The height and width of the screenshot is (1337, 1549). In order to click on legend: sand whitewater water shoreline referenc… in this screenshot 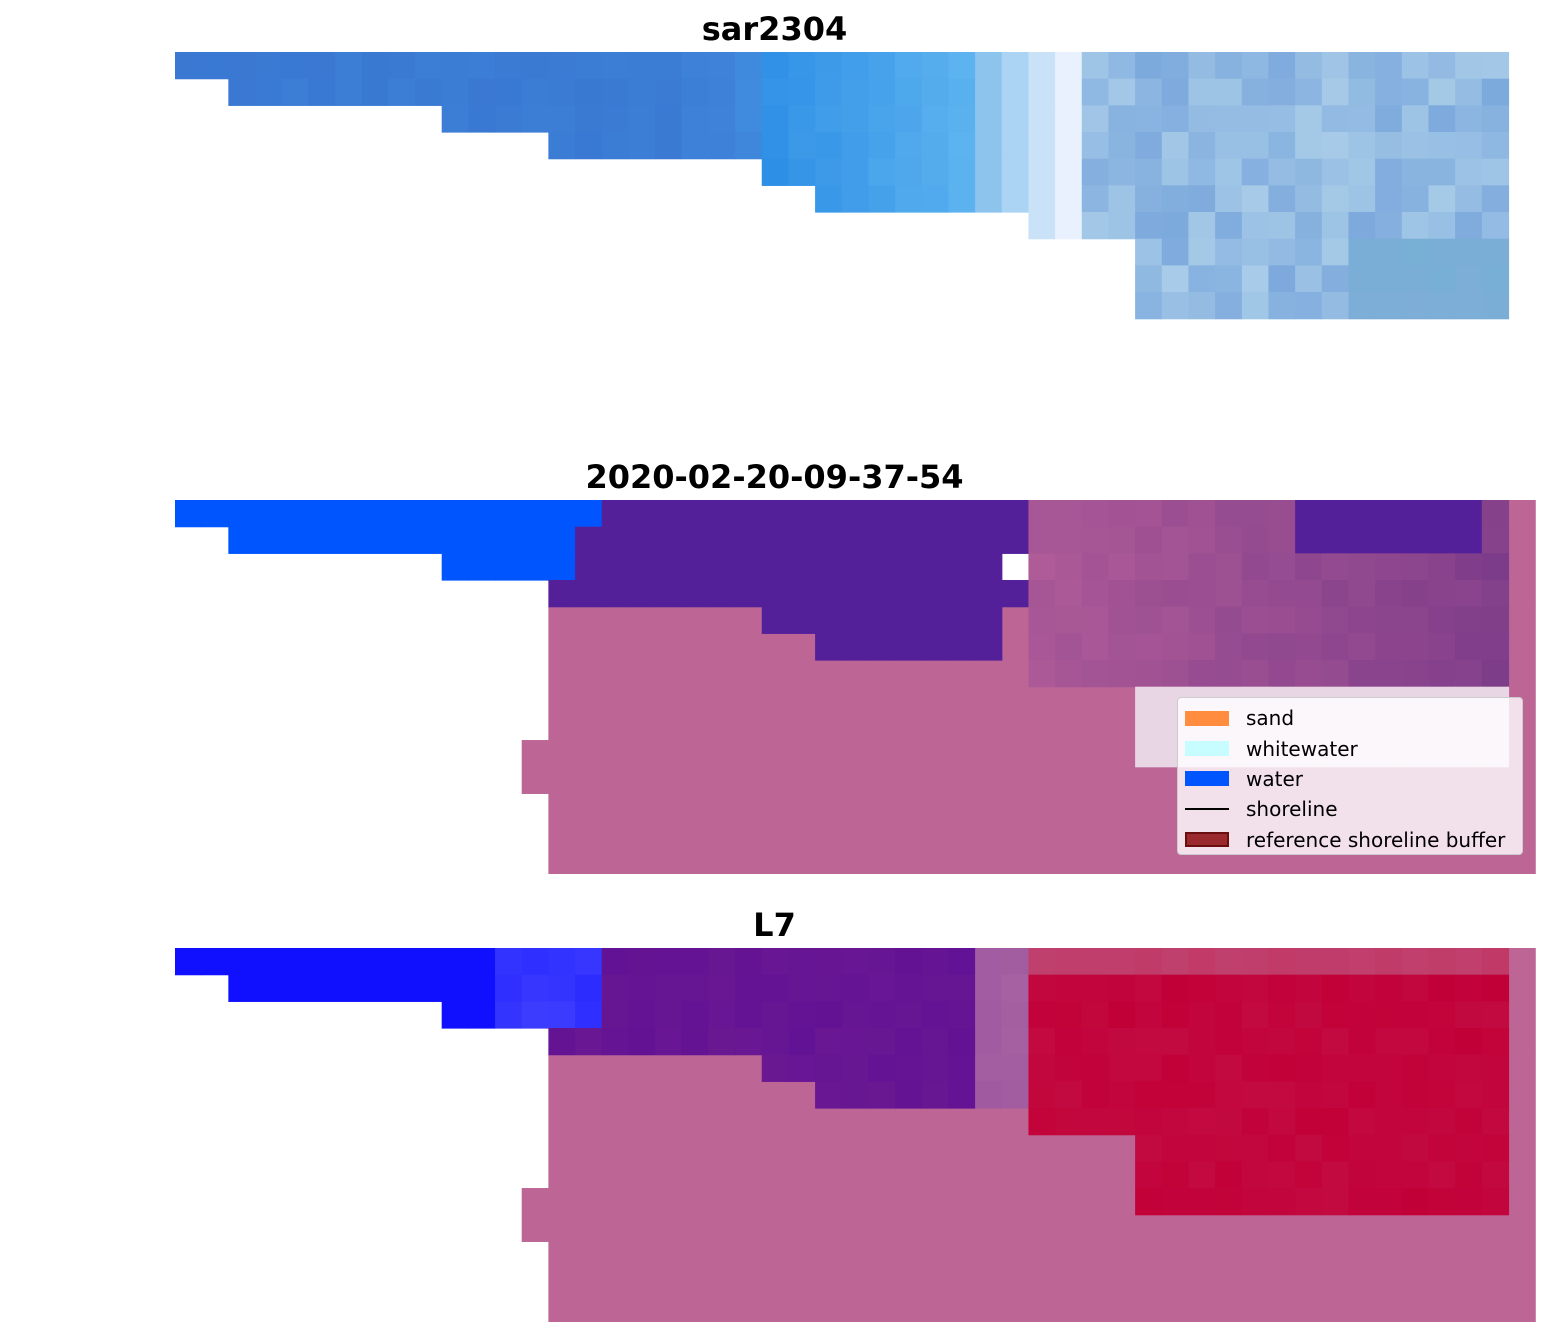, I will do `click(1350, 776)`.